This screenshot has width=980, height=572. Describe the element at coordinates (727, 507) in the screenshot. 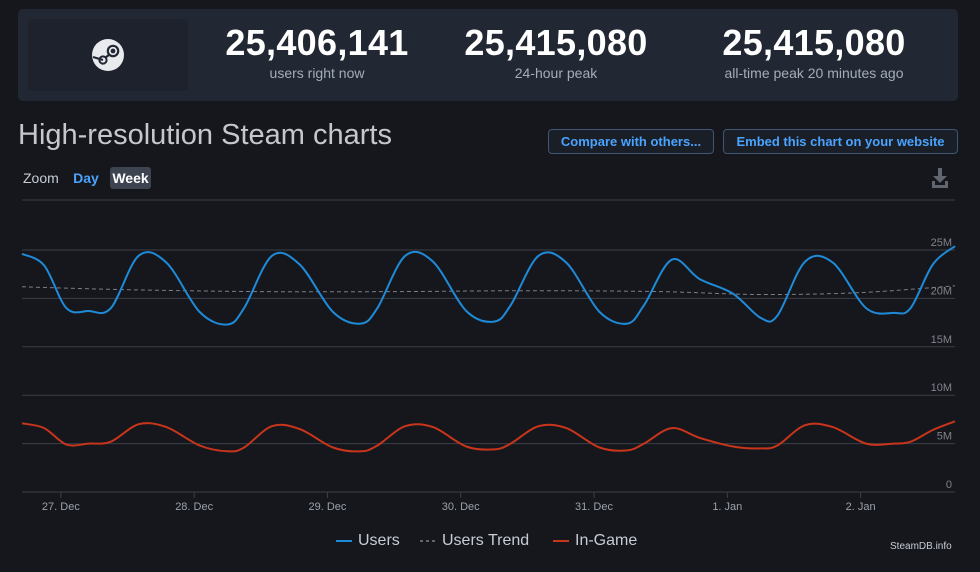

I see `x-tick-label: 1. Jan` at that location.